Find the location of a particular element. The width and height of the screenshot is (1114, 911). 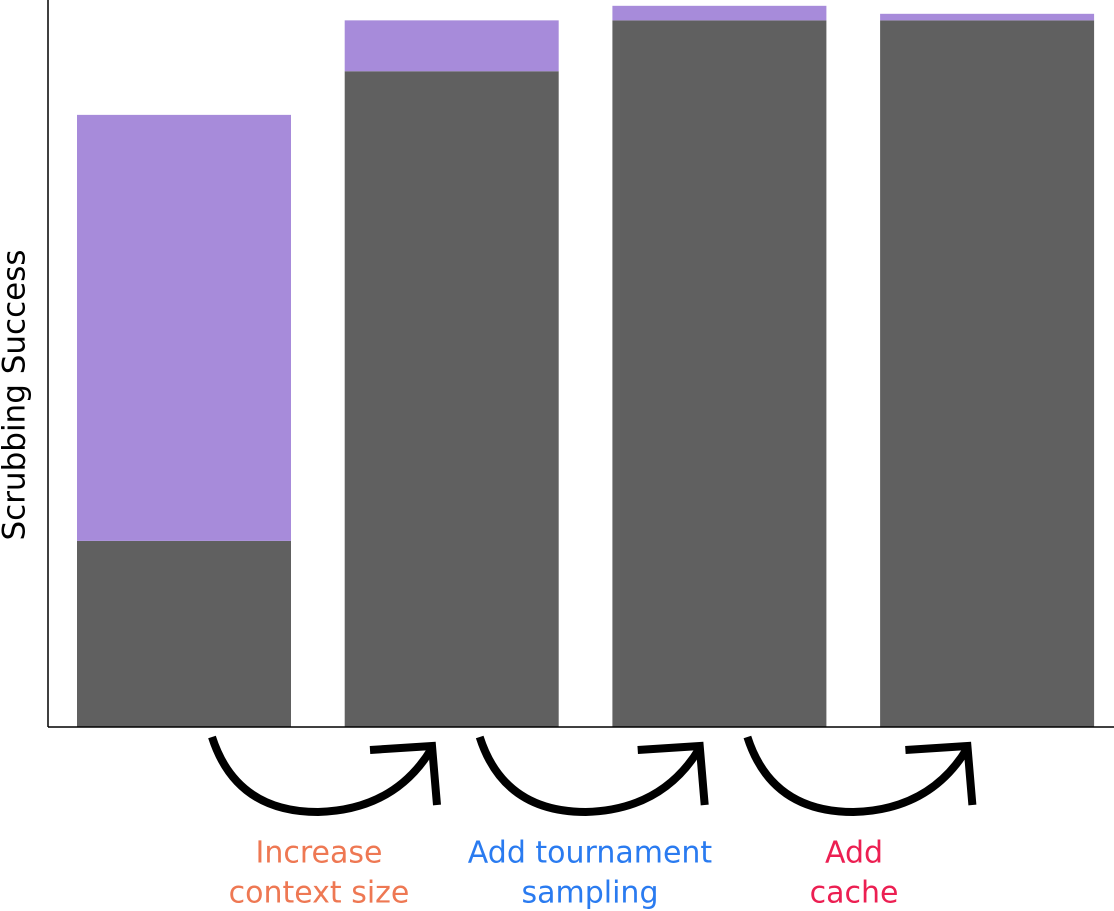

y-axis-label: Scrubbing Success is located at coordinates (16, 394).